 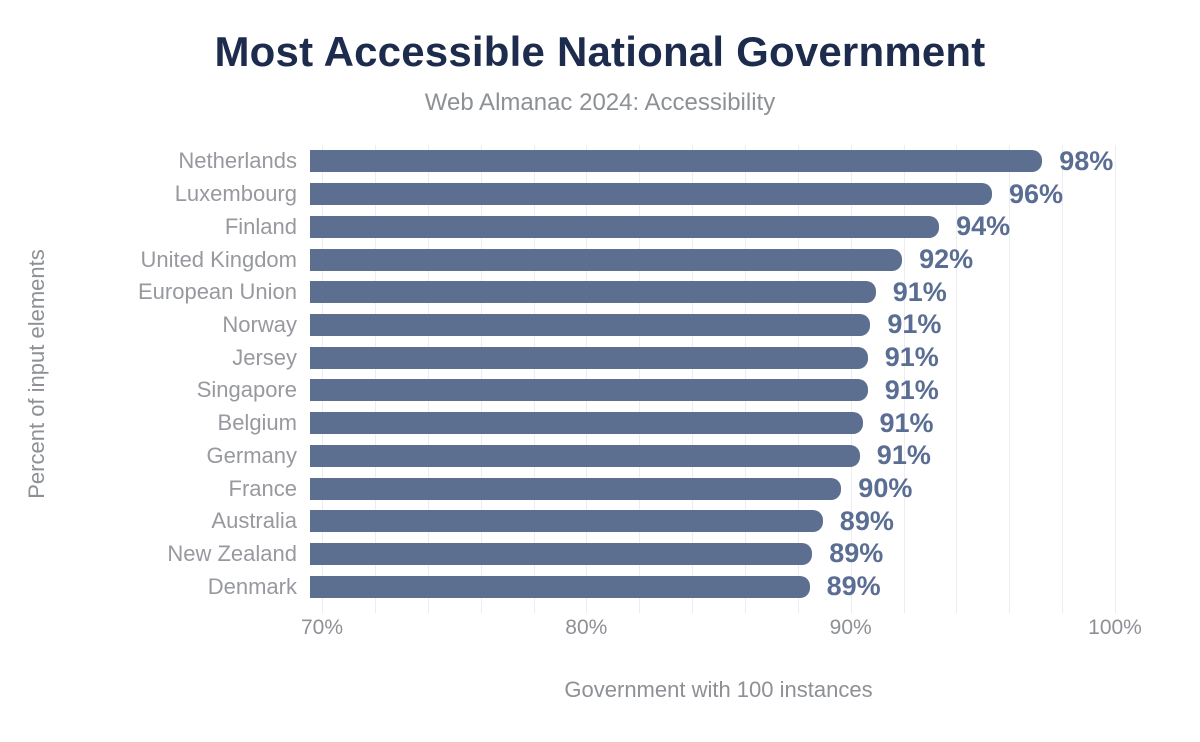 What do you see at coordinates (600, 102) in the screenshot?
I see `chart-subtitle: Web Almanac 2024: Accessibility` at bounding box center [600, 102].